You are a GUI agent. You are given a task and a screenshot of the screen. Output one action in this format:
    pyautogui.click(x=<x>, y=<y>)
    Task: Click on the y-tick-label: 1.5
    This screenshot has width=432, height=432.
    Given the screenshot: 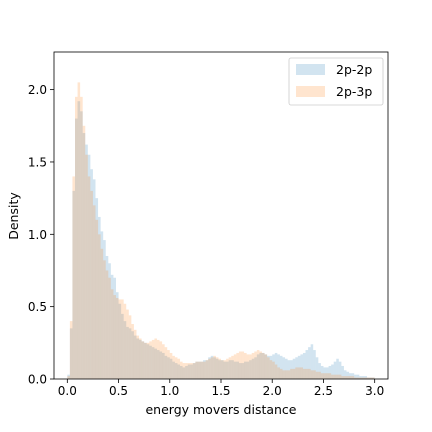 What is the action you would take?
    pyautogui.click(x=37, y=162)
    